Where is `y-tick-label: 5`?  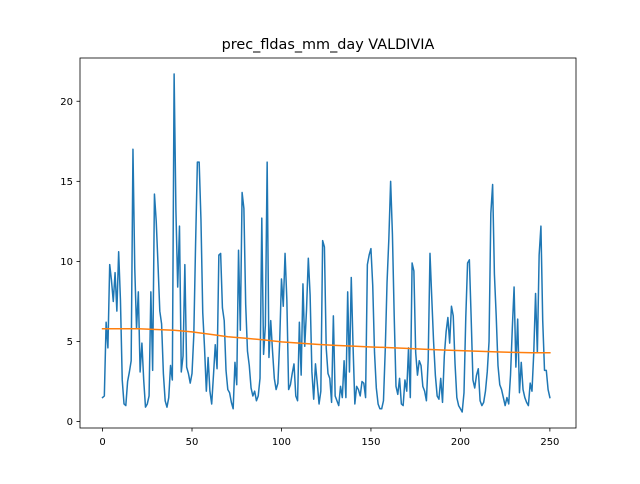 y-tick-label: 5 is located at coordinates (70, 342).